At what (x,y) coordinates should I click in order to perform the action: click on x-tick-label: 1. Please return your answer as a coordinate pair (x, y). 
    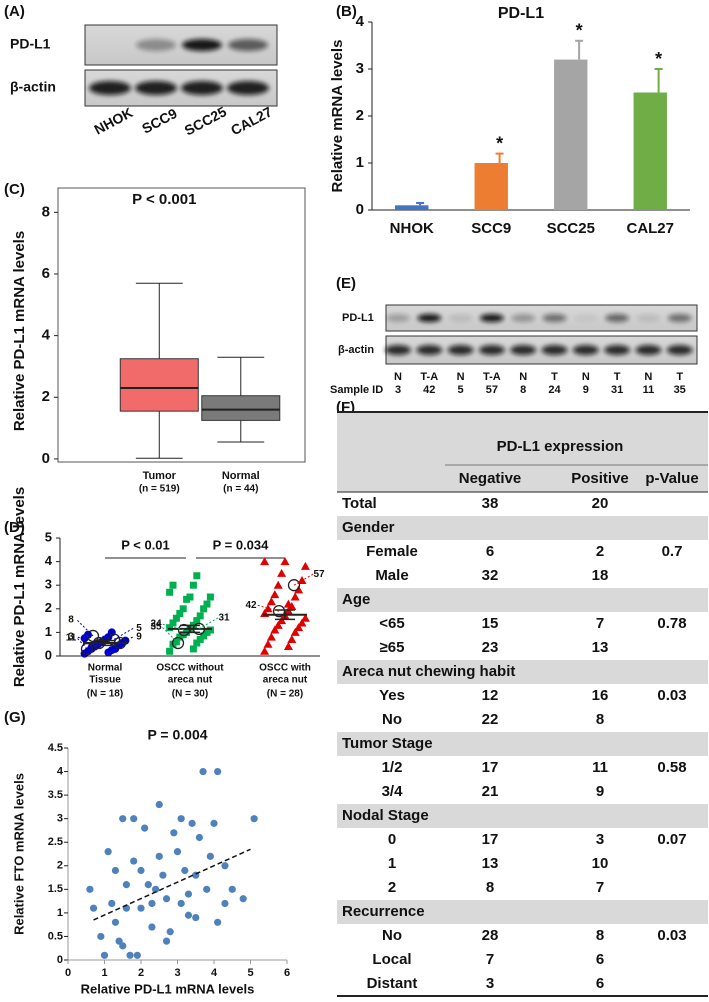
    Looking at the image, I should click on (104, 973).